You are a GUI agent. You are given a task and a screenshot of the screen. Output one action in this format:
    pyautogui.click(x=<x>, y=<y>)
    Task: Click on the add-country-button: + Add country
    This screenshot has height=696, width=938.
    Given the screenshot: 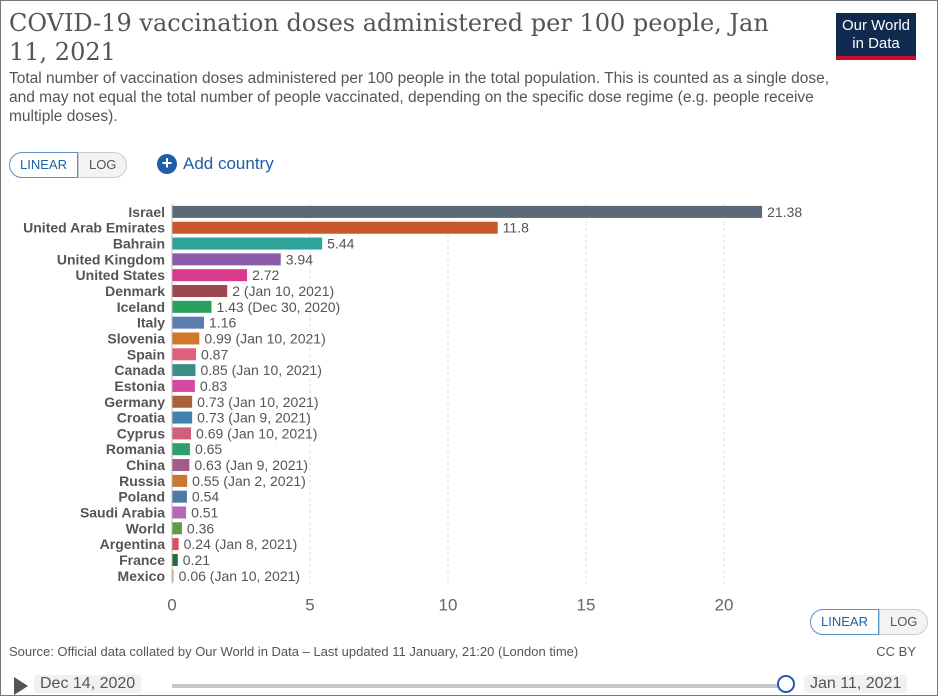 What is the action you would take?
    pyautogui.click(x=215, y=164)
    